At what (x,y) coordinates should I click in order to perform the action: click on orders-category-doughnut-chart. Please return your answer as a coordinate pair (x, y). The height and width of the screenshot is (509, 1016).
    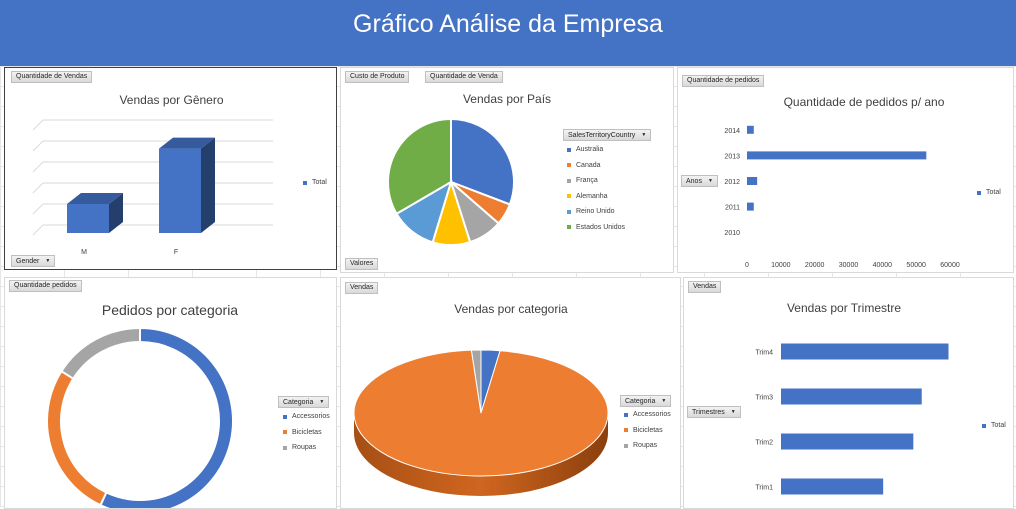
    Looking at the image, I should click on (140, 417).